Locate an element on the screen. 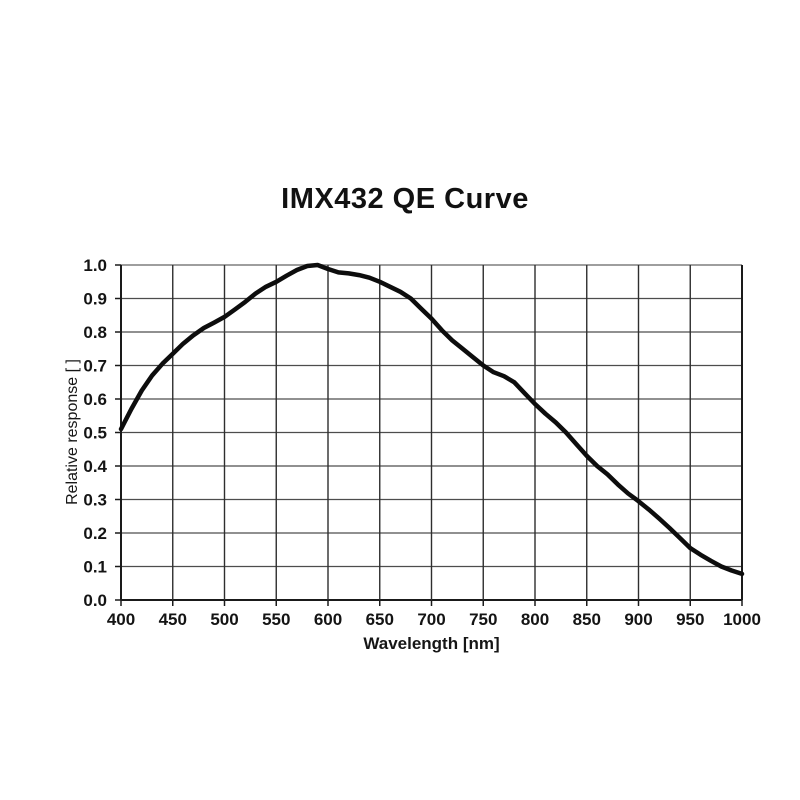 The height and width of the screenshot is (800, 800). x-axis-label: Wavelength [nm] is located at coordinates (431, 643).